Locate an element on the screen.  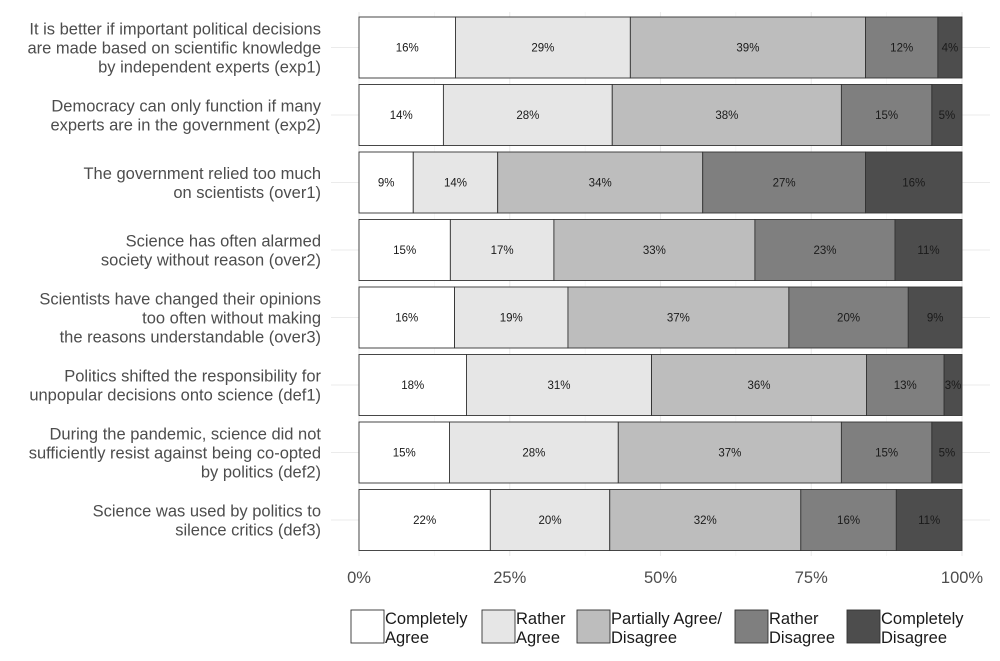
data-label: 27% is located at coordinates (784, 184).